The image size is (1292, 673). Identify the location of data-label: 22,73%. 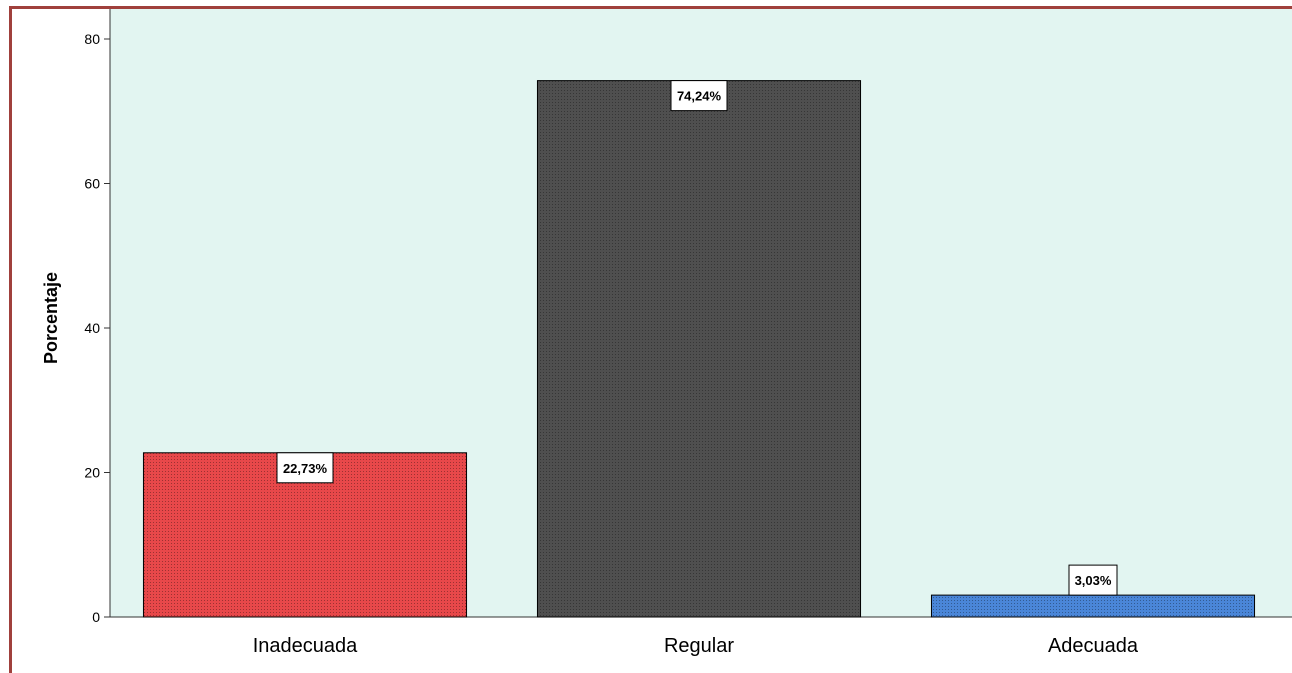
(305, 468).